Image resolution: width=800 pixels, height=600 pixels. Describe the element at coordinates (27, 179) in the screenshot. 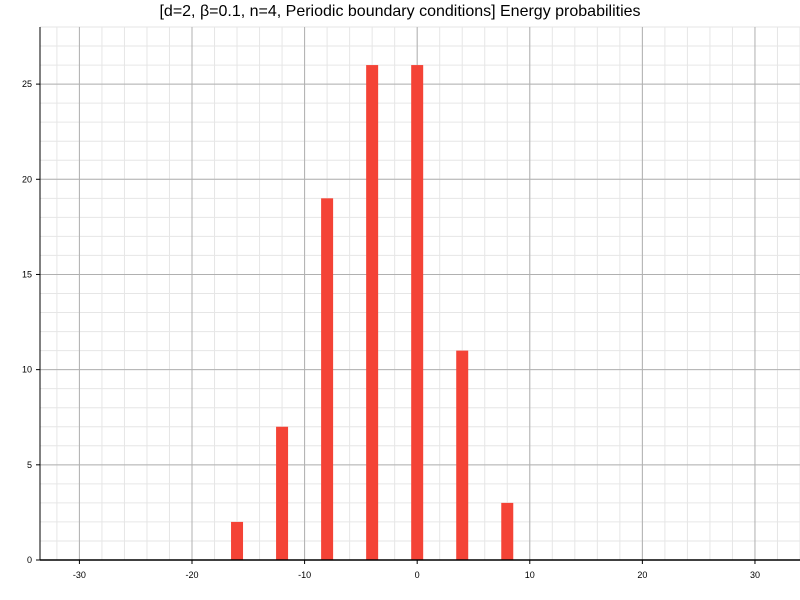

I see `y-tick-label: 20` at that location.